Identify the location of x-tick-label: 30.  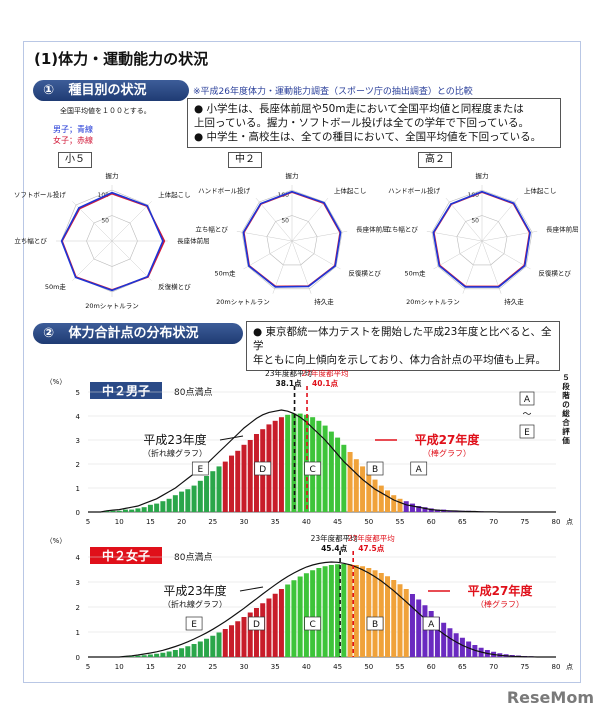
(244, 522).